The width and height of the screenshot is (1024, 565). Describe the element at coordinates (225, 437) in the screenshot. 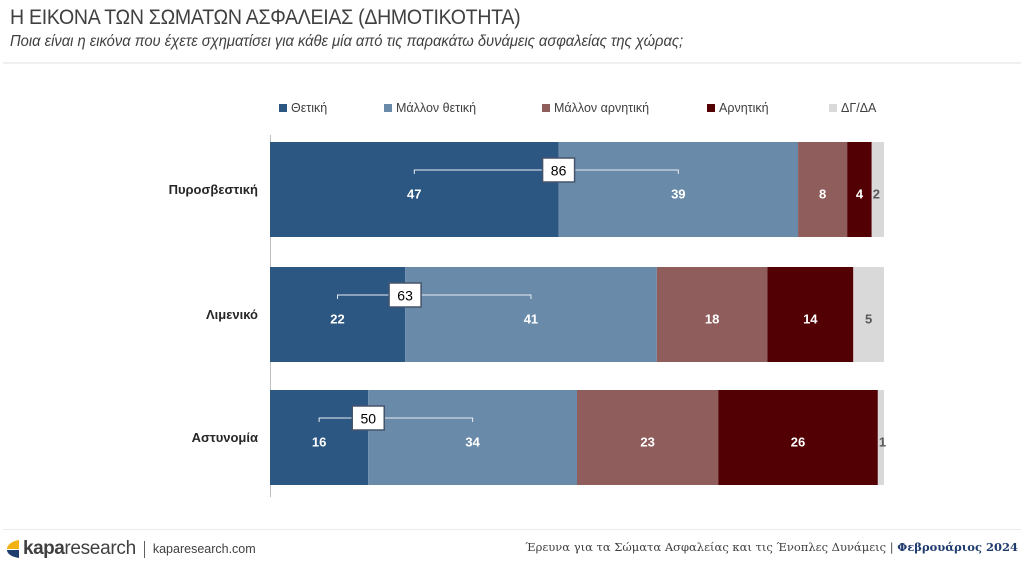

I see `category-label: Αστυνομία` at that location.